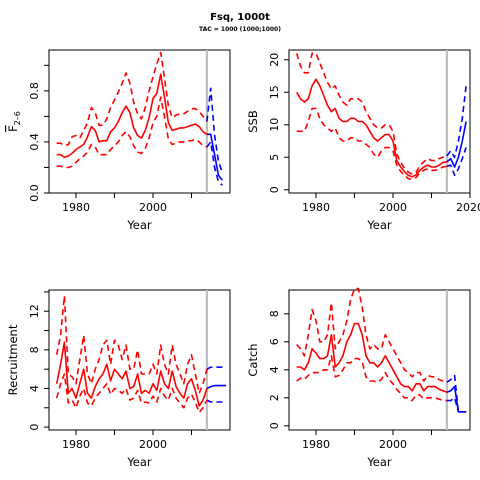 The image size is (480, 480). What do you see at coordinates (274, 157) in the screenshot?
I see `y-tick-label: 5` at bounding box center [274, 157].